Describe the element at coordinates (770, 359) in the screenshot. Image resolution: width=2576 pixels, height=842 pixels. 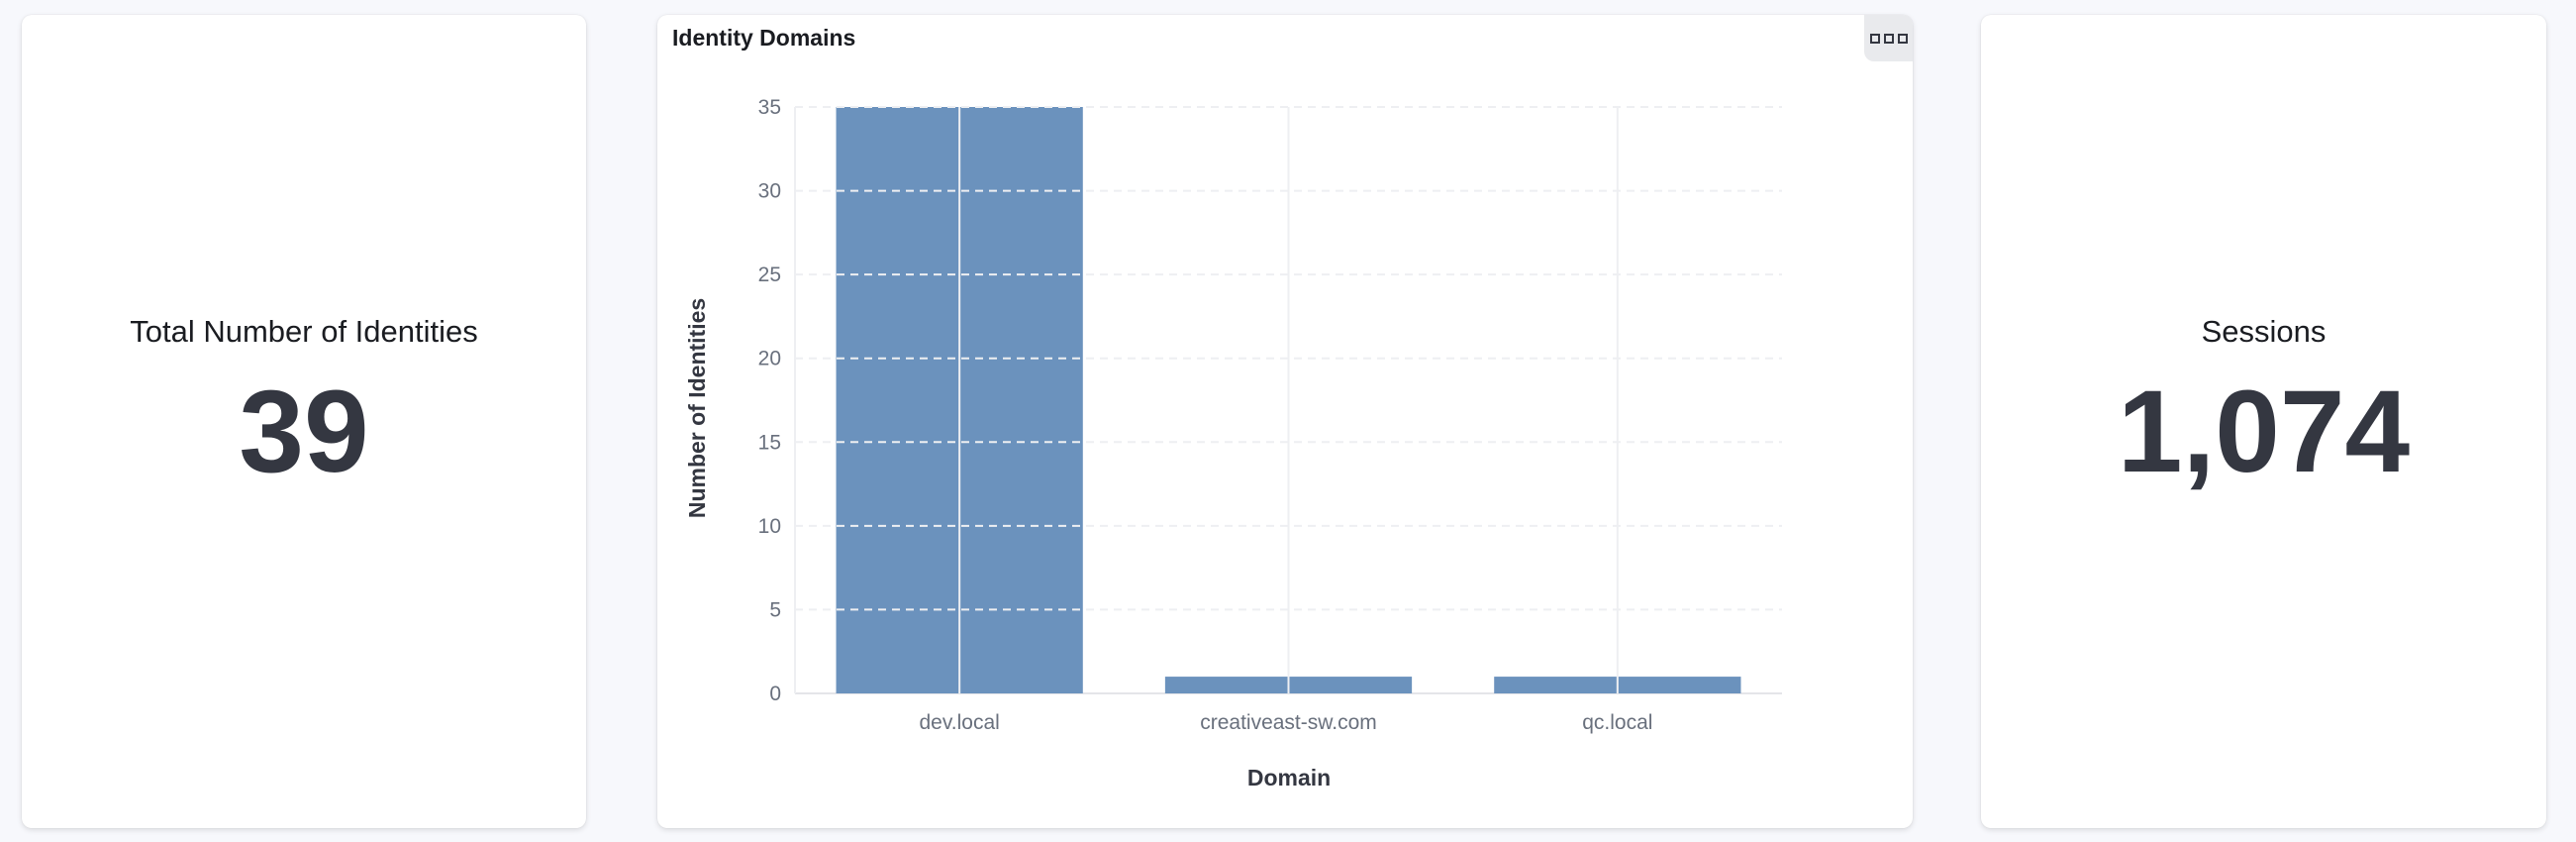
I see `y-tick-label: 20` at that location.